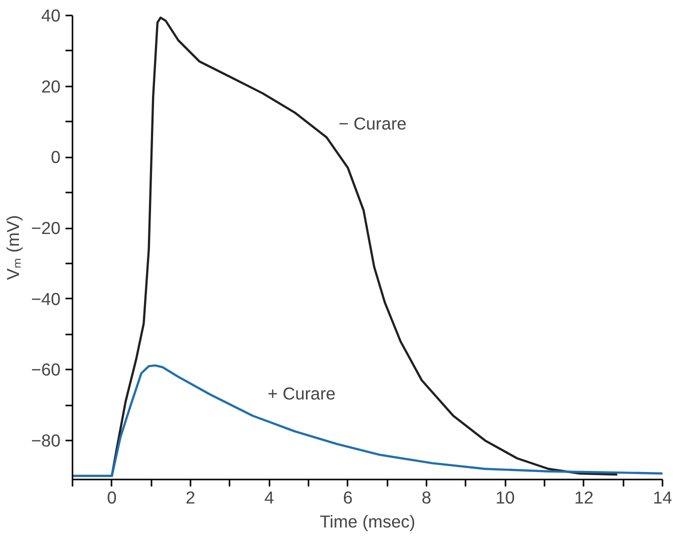  What do you see at coordinates (46, 228) in the screenshot?
I see `y-tick-label: −20` at bounding box center [46, 228].